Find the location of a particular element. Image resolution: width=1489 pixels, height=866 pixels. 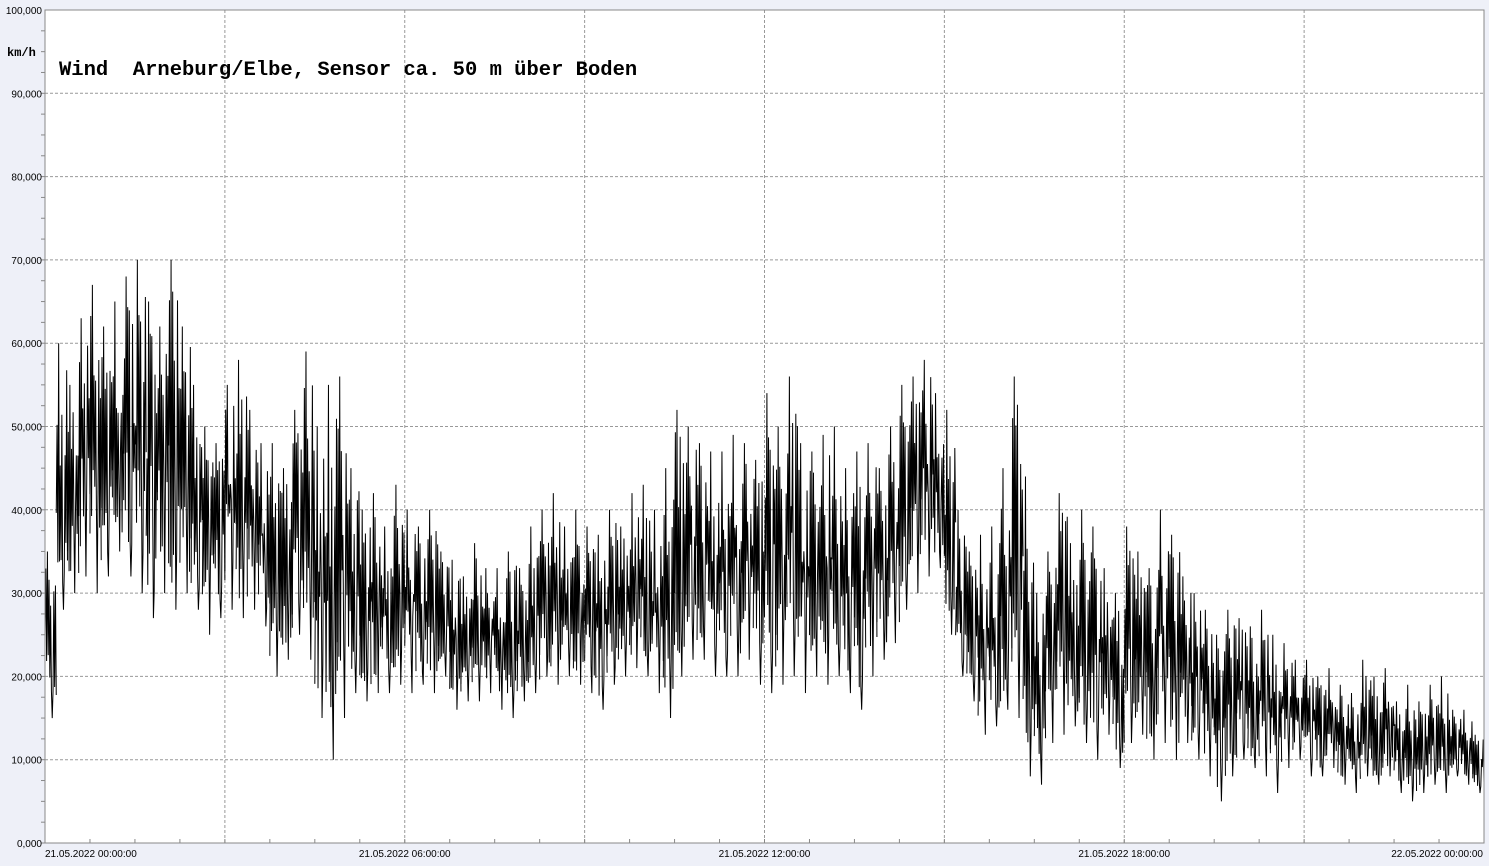

y-tick-label: 0,000 is located at coordinates (29, 844).